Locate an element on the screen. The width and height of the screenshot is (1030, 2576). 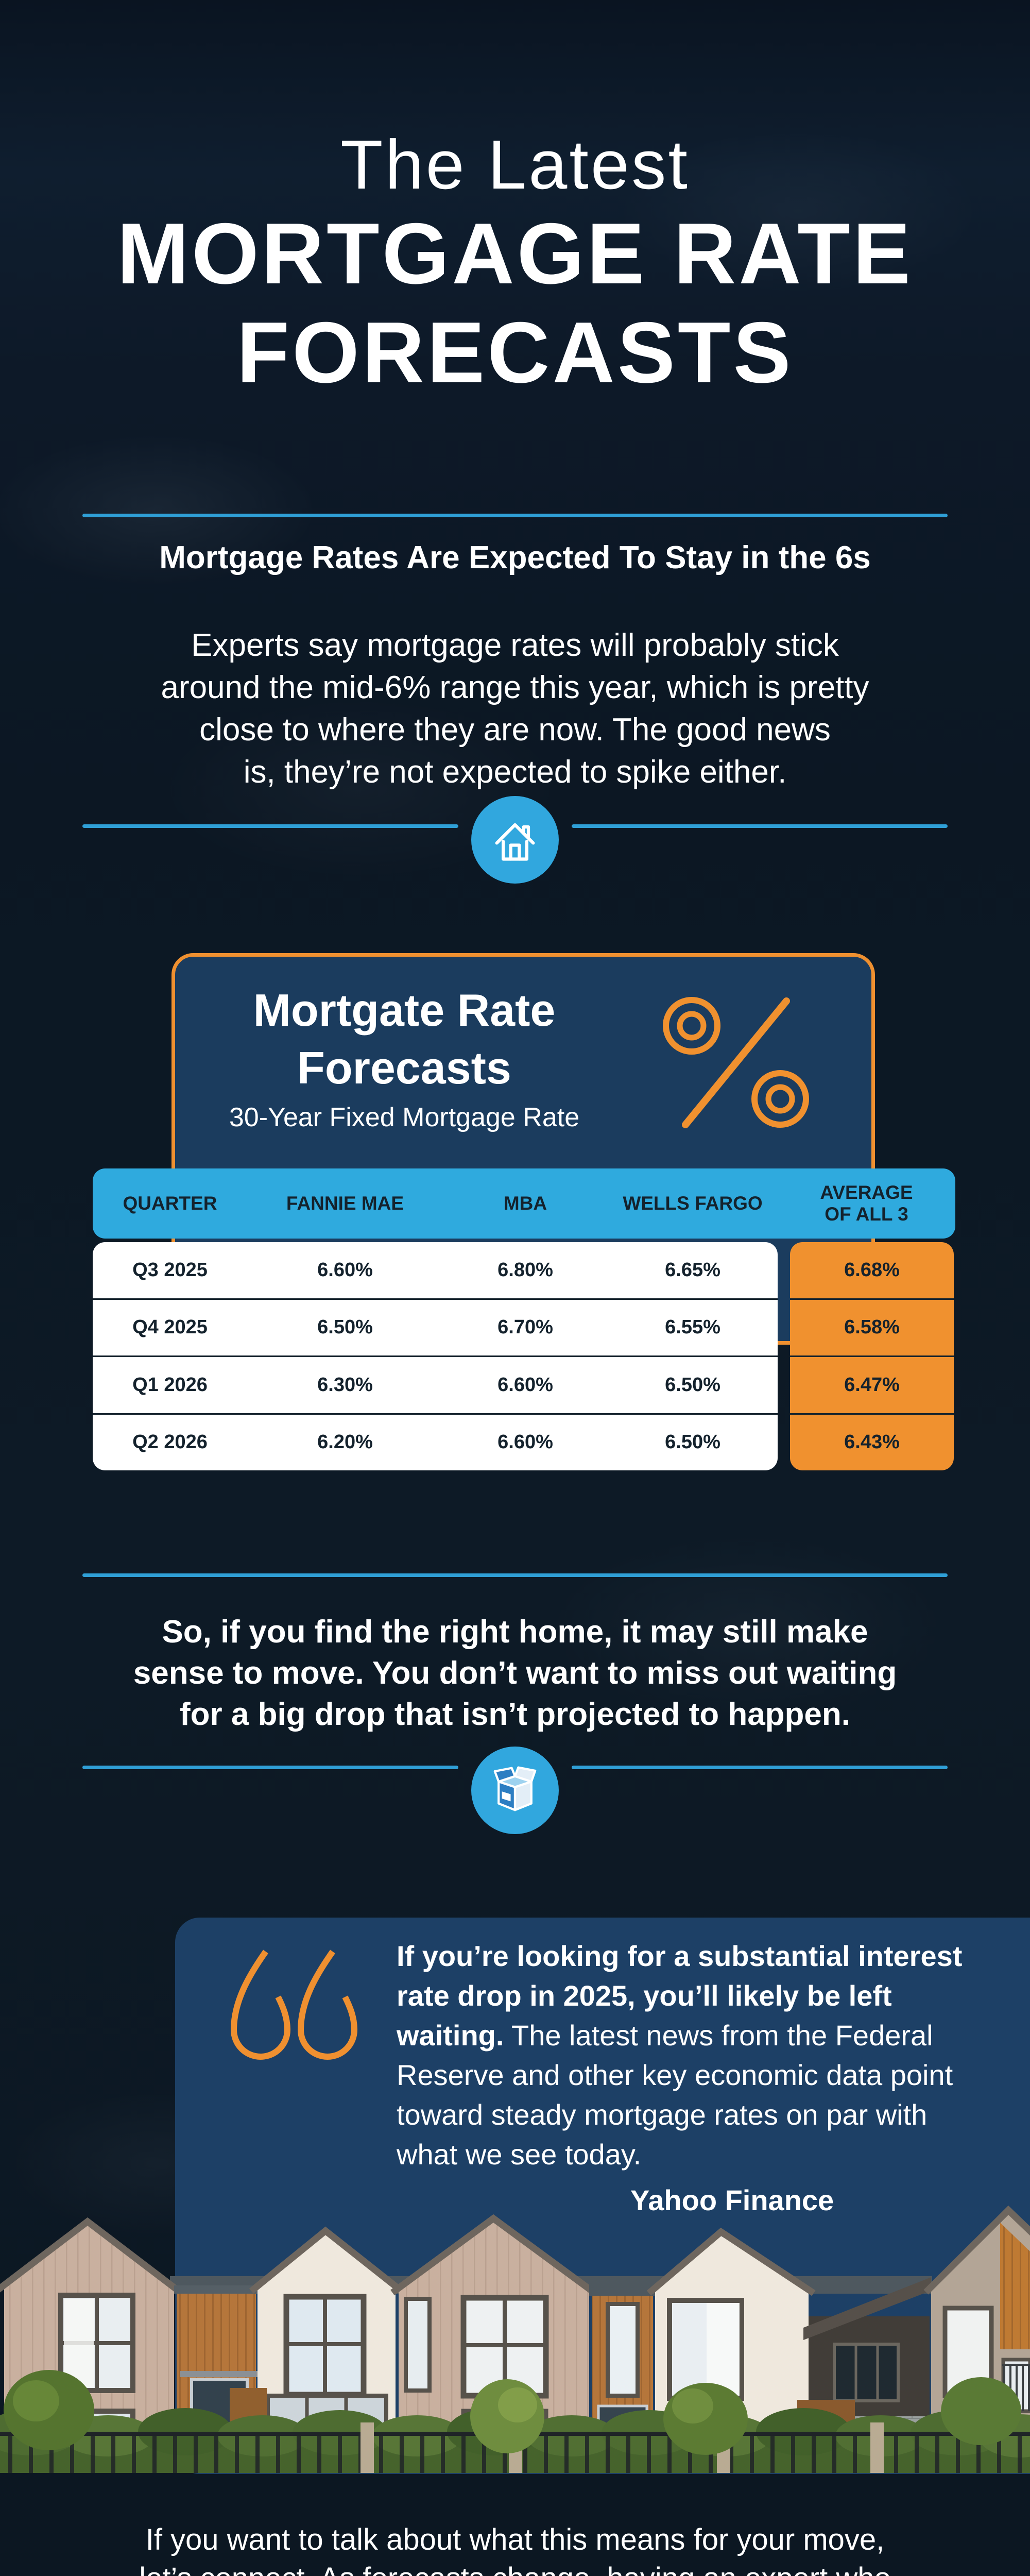
forecast-card-title-line1: Mortgate Rate is located at coordinates (404, 1010).